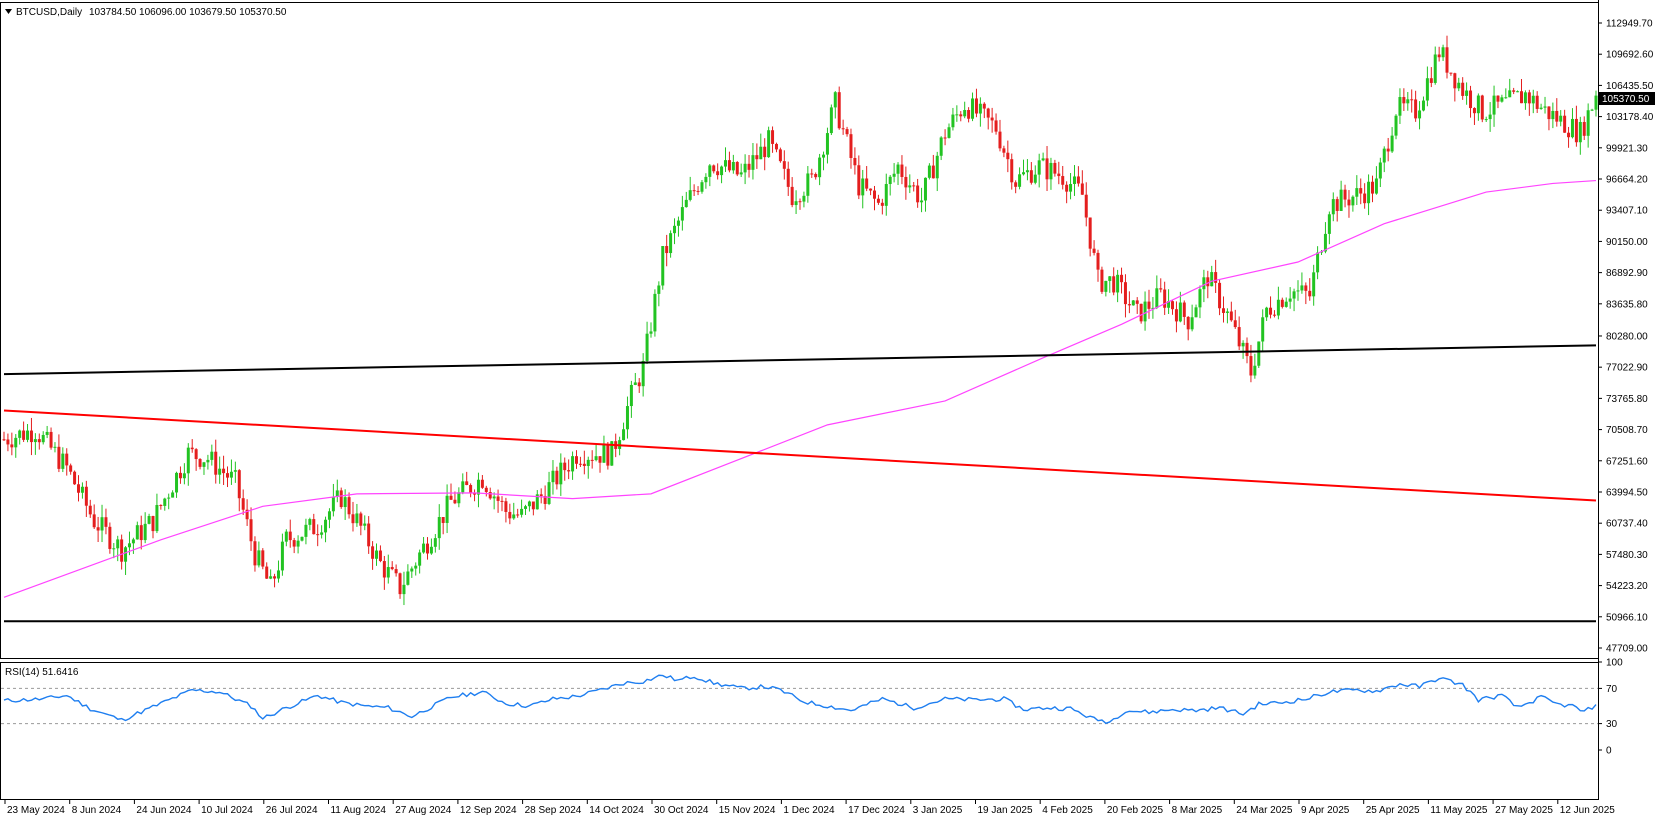 This screenshot has width=1655, height=824. What do you see at coordinates (1627, 148) in the screenshot?
I see `y-tick-label: 99921.30` at bounding box center [1627, 148].